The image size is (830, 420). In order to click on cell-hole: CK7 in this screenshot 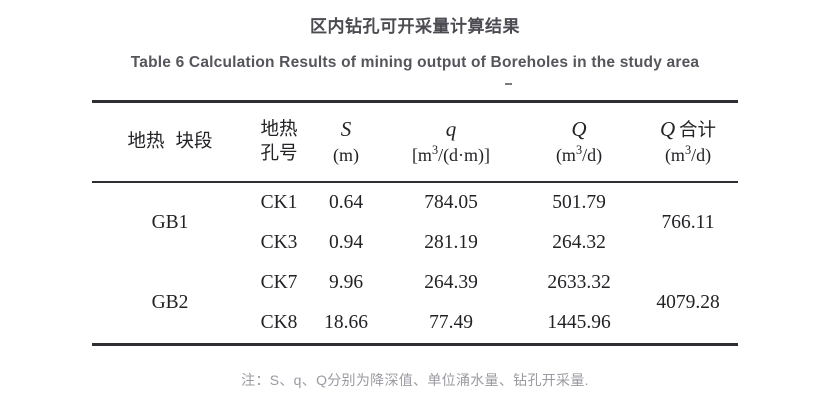, I will do `click(279, 282)`.